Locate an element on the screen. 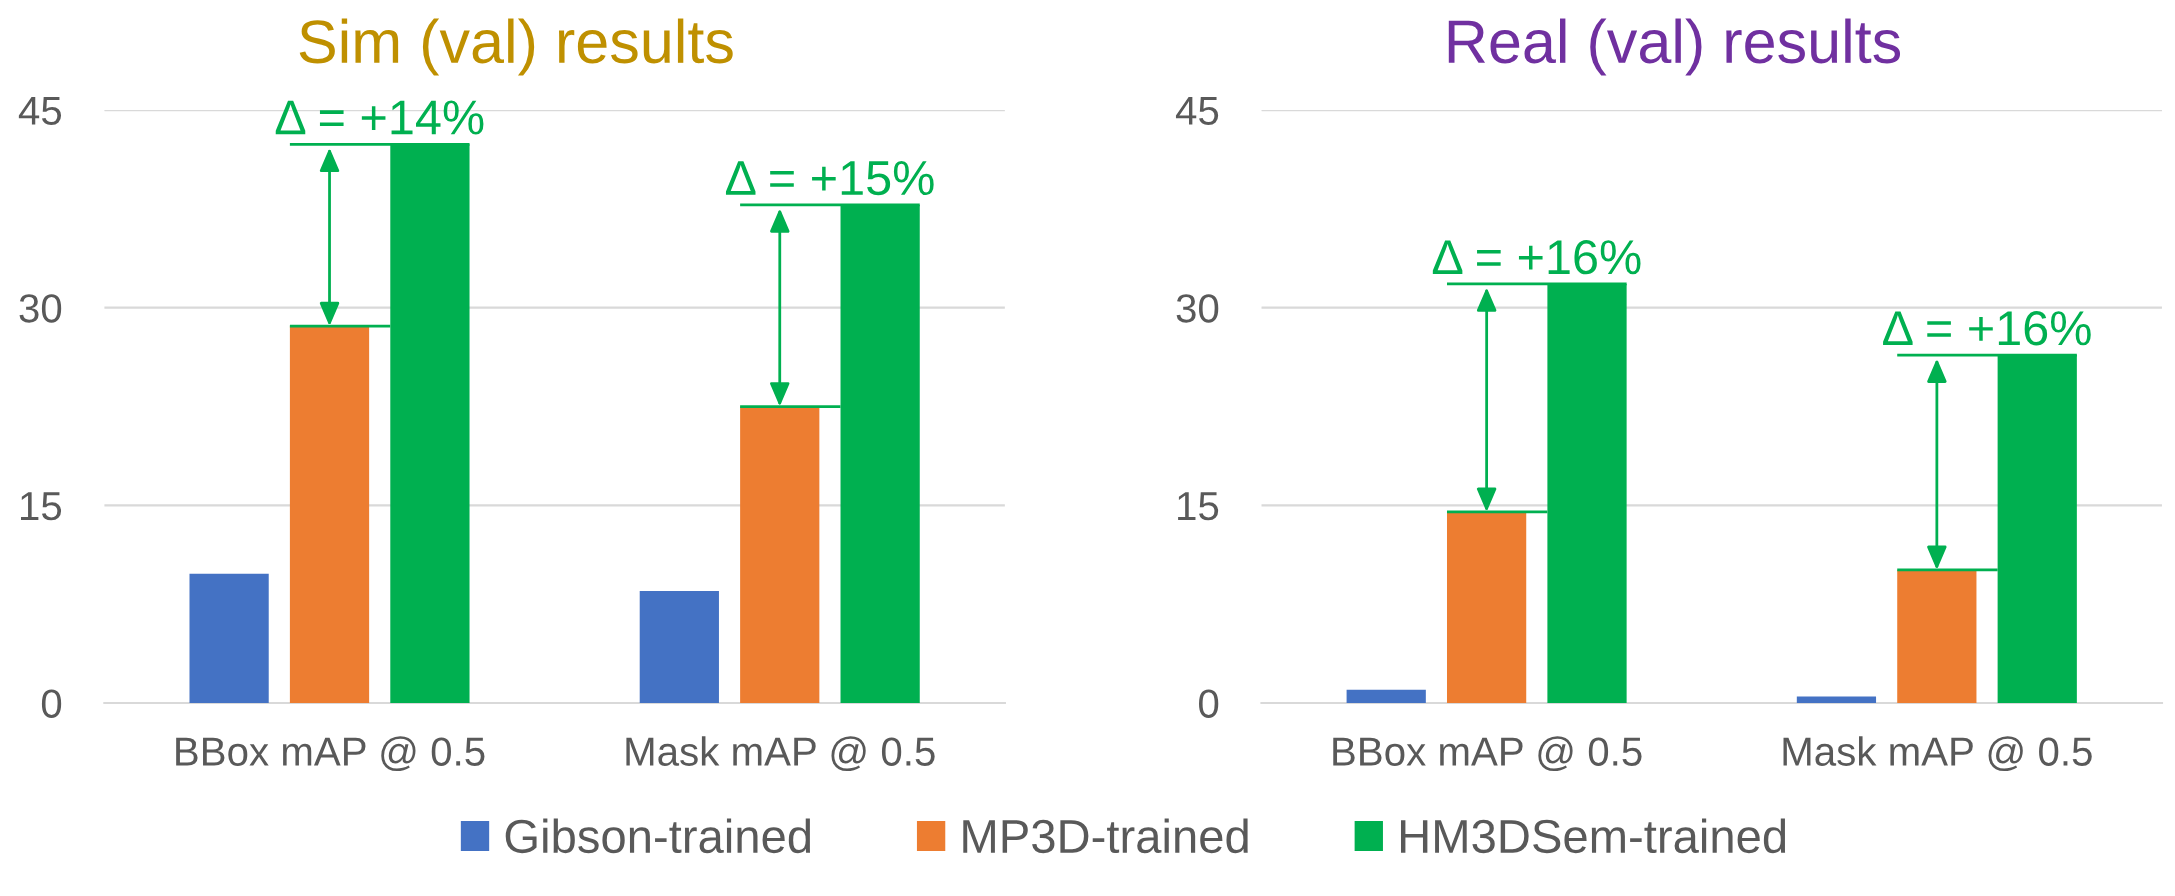  chart-title: Sim (val) results is located at coordinates (516, 47).